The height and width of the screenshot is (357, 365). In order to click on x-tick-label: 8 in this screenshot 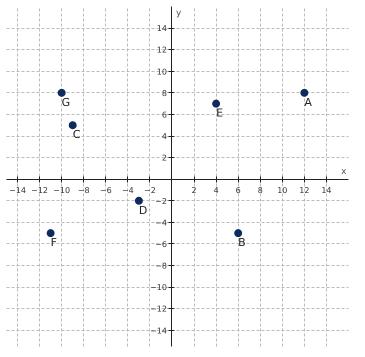, I will do `click(260, 191)`.